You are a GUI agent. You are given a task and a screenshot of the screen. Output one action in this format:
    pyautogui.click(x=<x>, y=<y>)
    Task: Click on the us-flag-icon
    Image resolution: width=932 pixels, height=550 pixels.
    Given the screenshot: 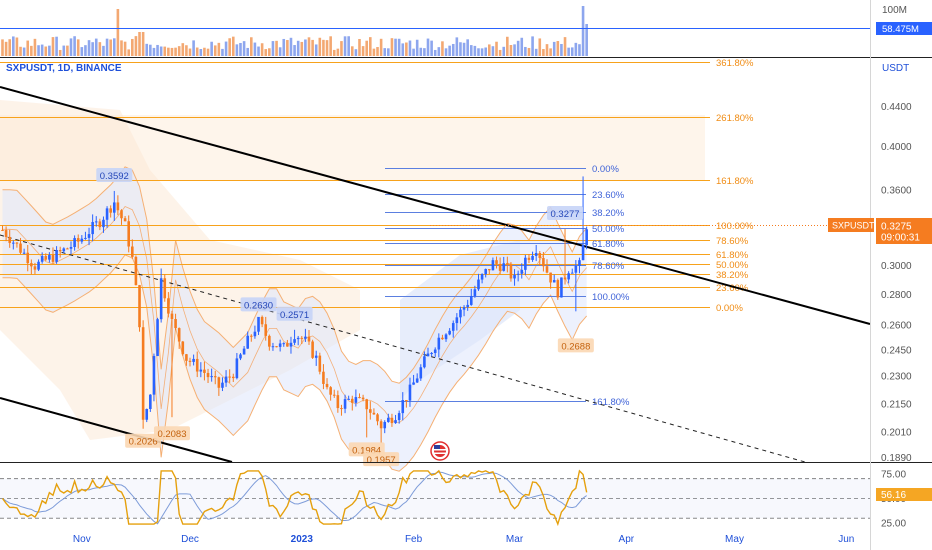 What is the action you would take?
    pyautogui.click(x=440, y=451)
    